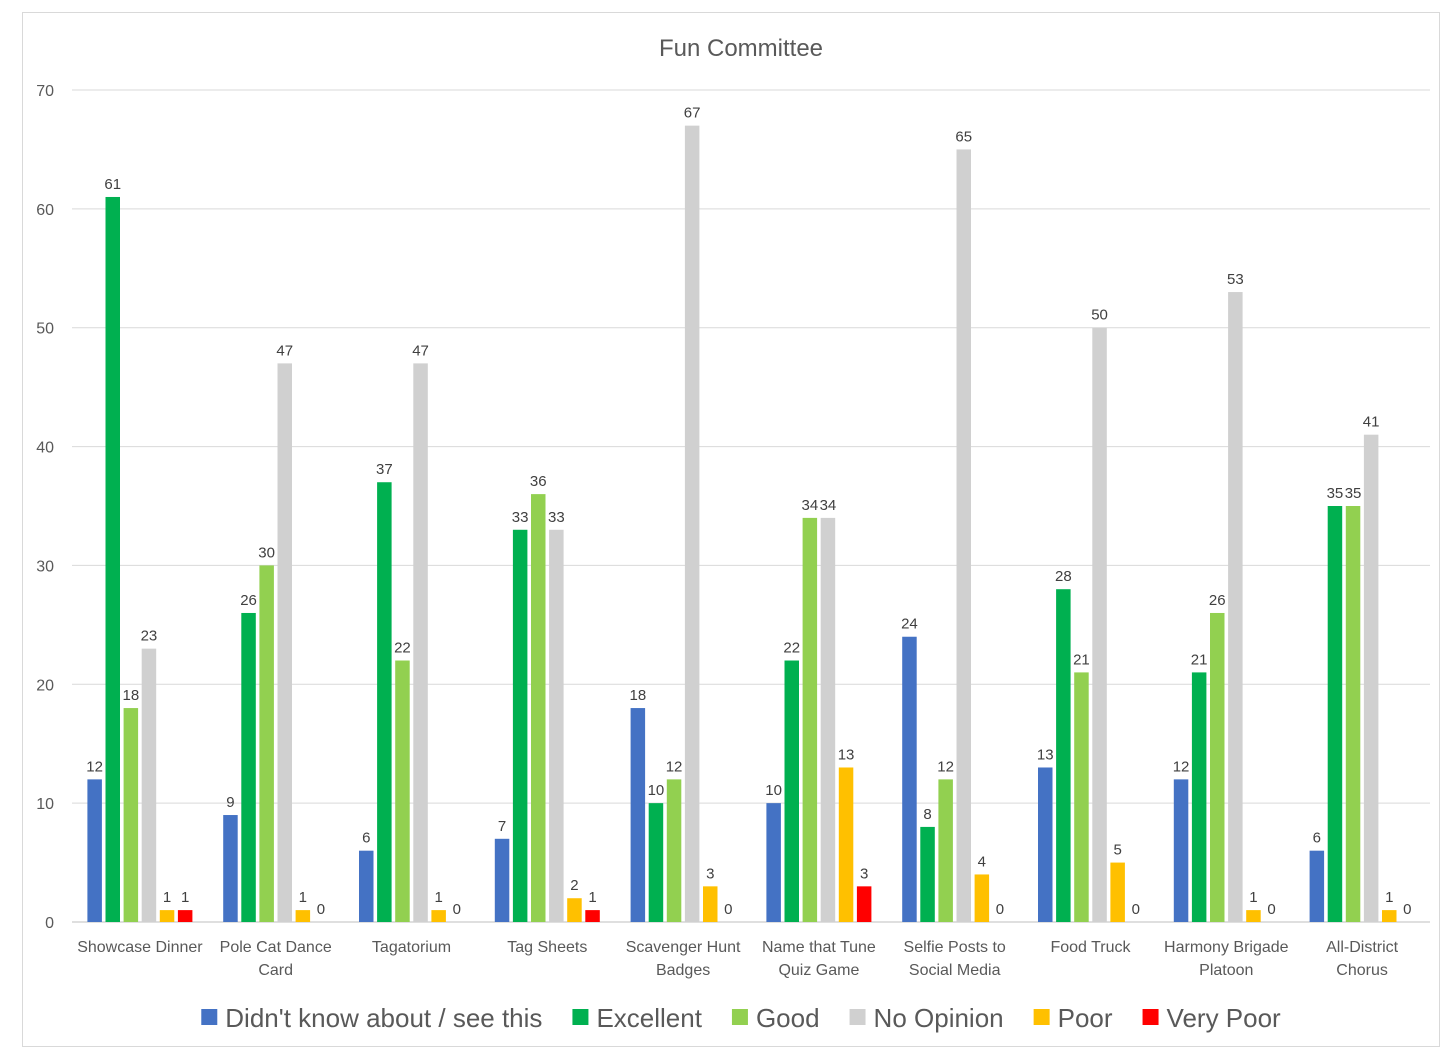 This screenshot has width=1442, height=1049. I want to click on category-label: Platoon, so click(1226, 970).